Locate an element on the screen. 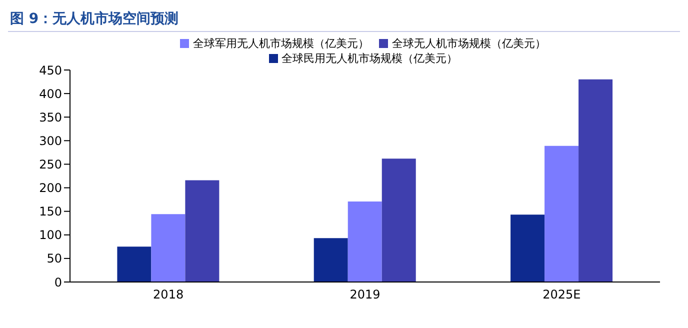 The width and height of the screenshot is (688, 328). x-tick-label: 2018 is located at coordinates (168, 295).